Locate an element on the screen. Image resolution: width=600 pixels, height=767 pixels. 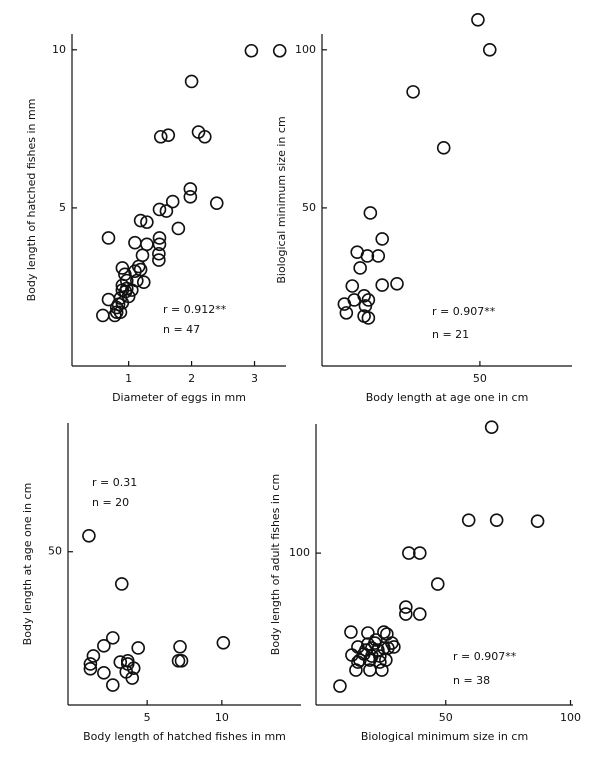
x-tick-label: 2 is located at coordinates (191, 378).